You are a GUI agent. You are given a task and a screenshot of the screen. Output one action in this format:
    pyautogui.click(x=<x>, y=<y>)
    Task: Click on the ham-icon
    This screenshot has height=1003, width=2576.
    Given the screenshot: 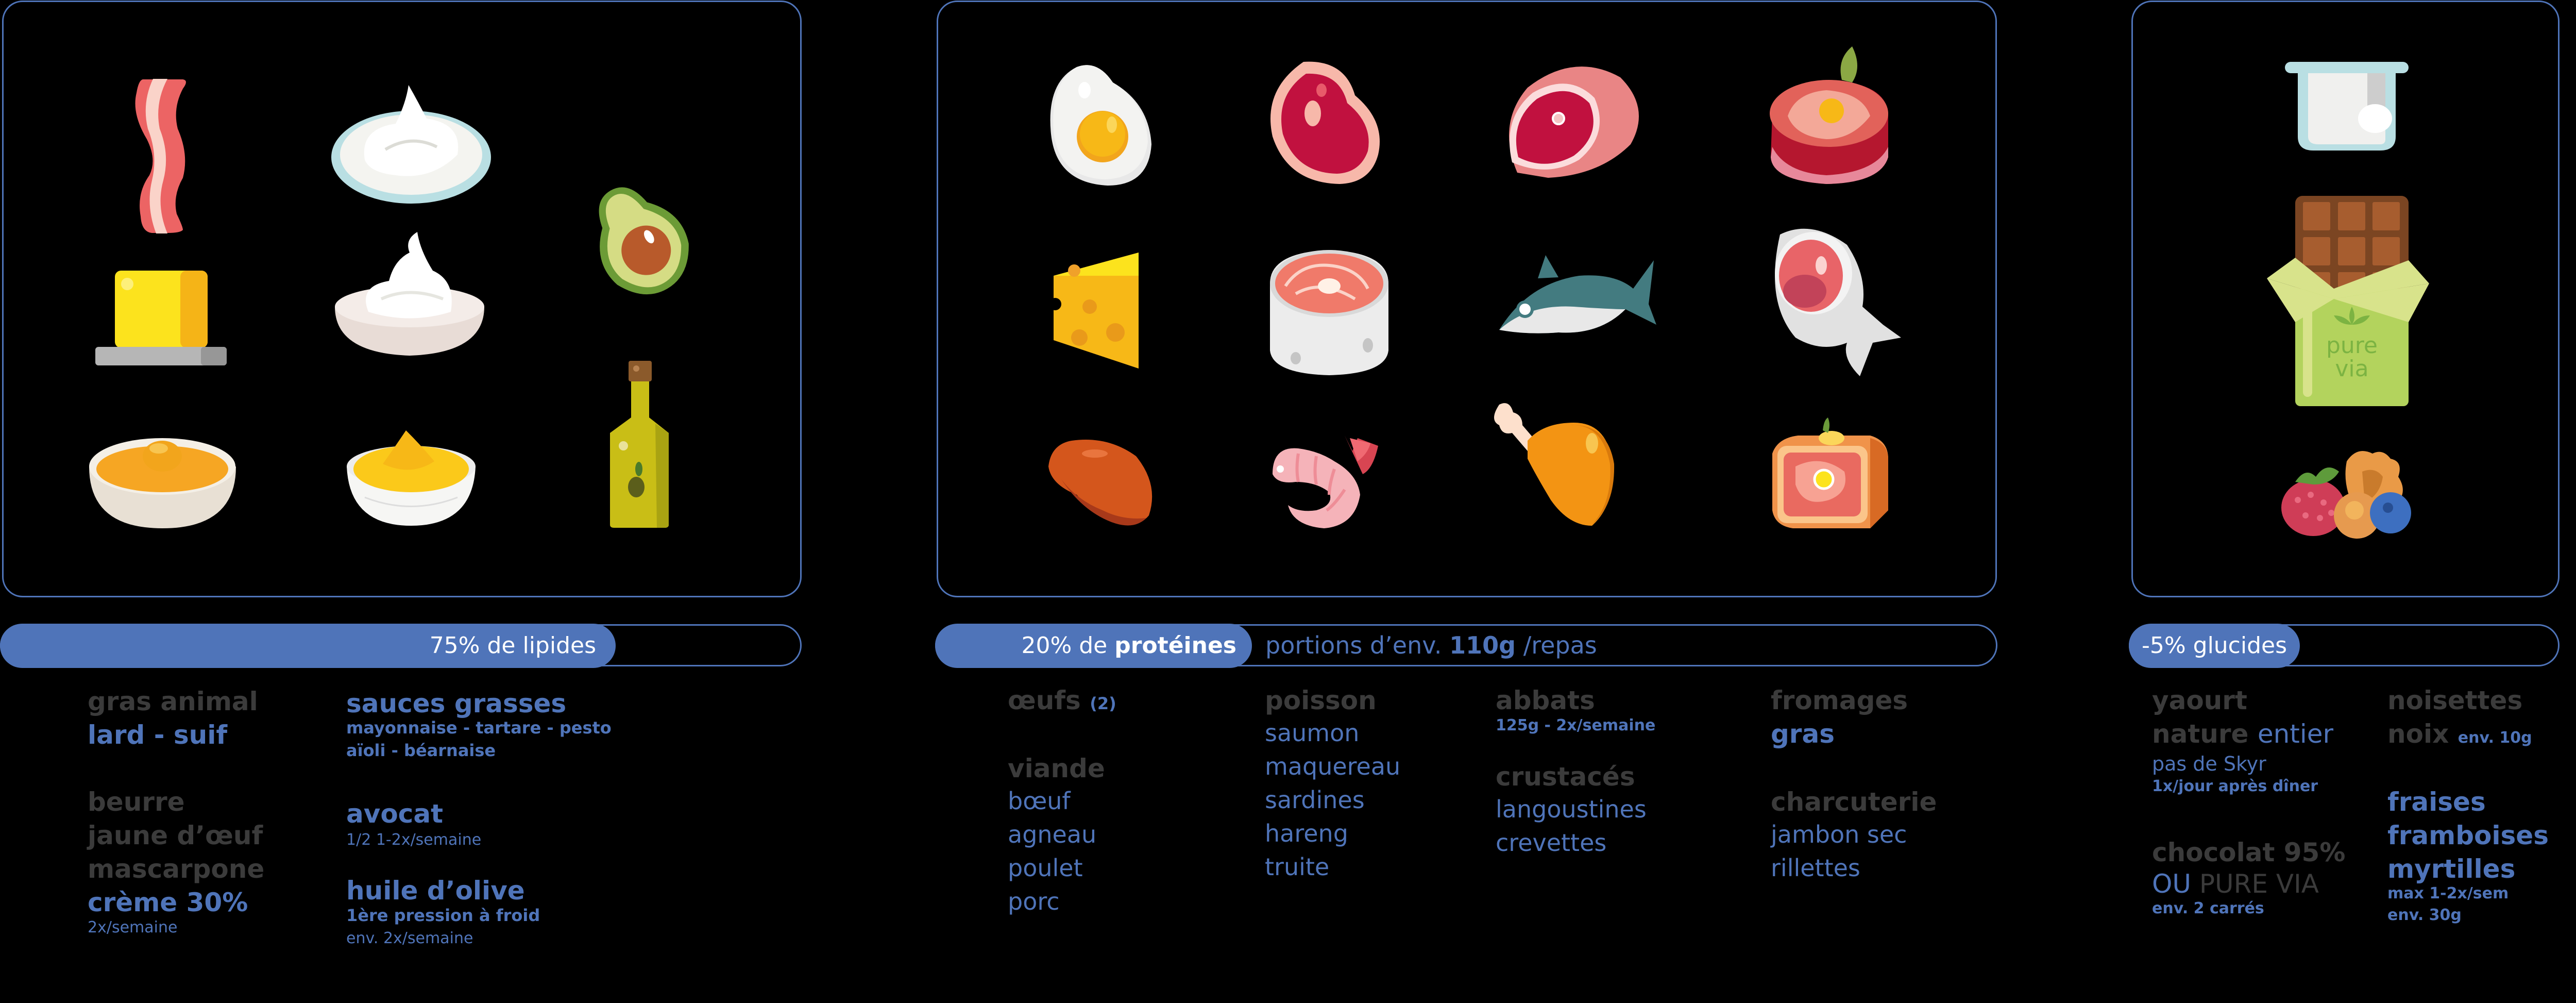 What is the action you would take?
    pyautogui.click(x=1574, y=122)
    